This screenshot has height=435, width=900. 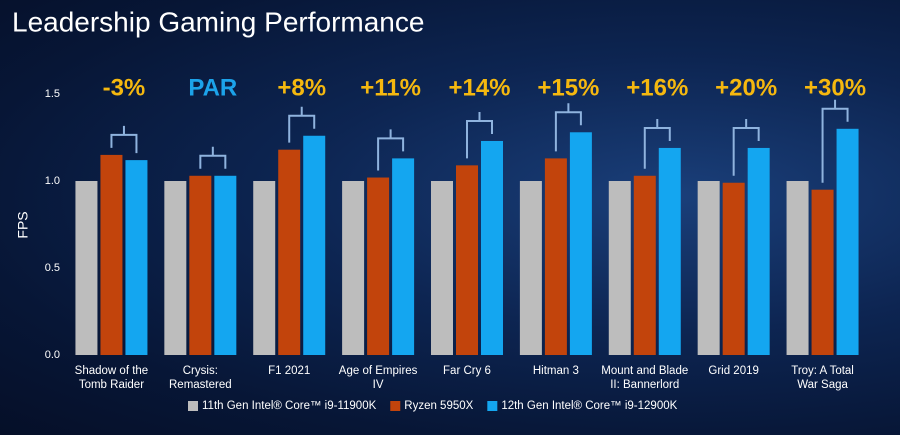 I want to click on annotation: +14%, so click(x=479, y=87).